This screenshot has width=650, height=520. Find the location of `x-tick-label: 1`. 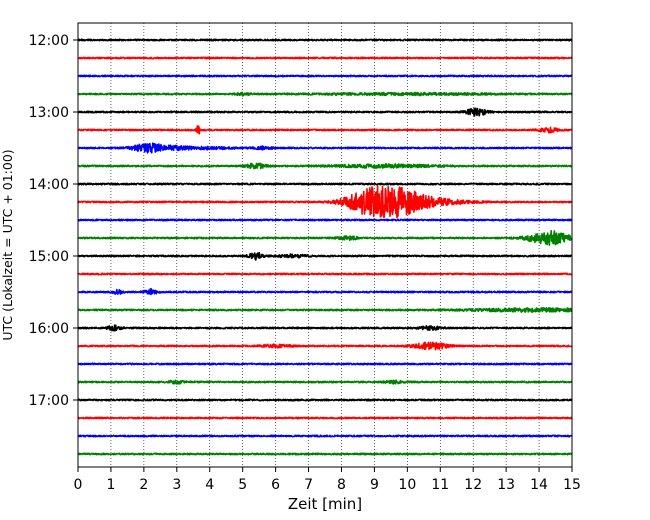

x-tick-label: 1 is located at coordinates (110, 485).